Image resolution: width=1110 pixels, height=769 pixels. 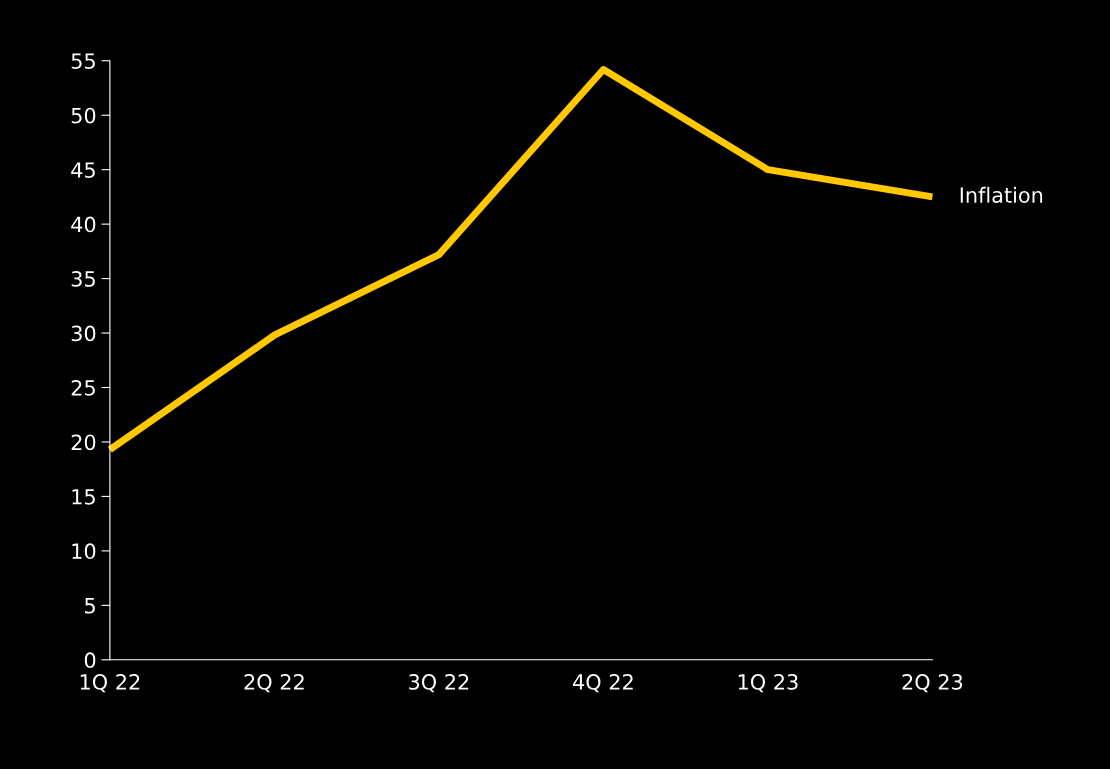 What do you see at coordinates (83, 442) in the screenshot?
I see `y-tick-label: 20` at bounding box center [83, 442].